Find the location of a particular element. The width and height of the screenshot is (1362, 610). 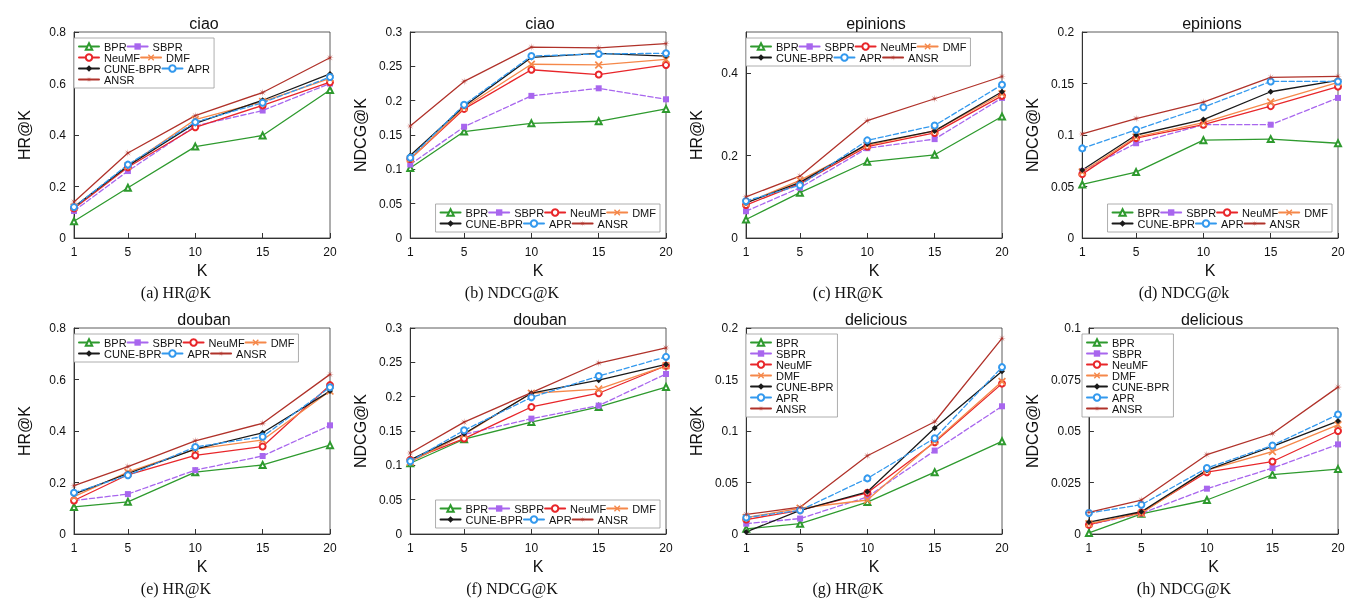

text: (h) NDCG@K is located at coordinates (1184, 588).